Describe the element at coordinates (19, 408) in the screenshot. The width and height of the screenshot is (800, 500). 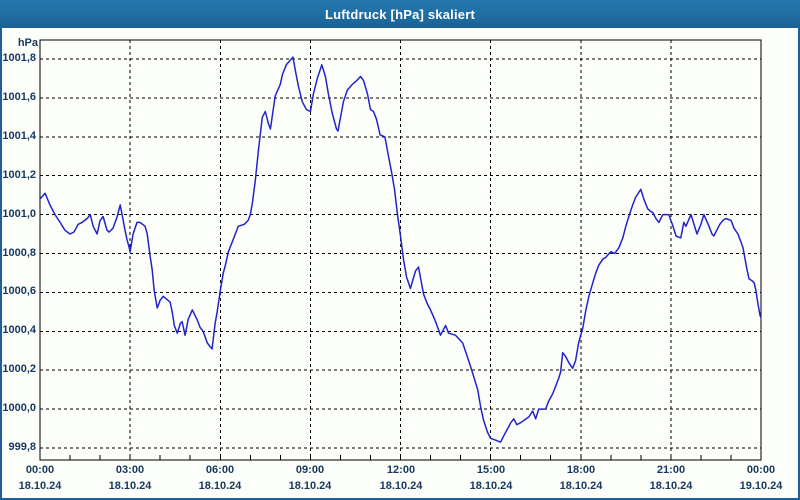
I see `y-axis-tick-label: 1000,0` at that location.